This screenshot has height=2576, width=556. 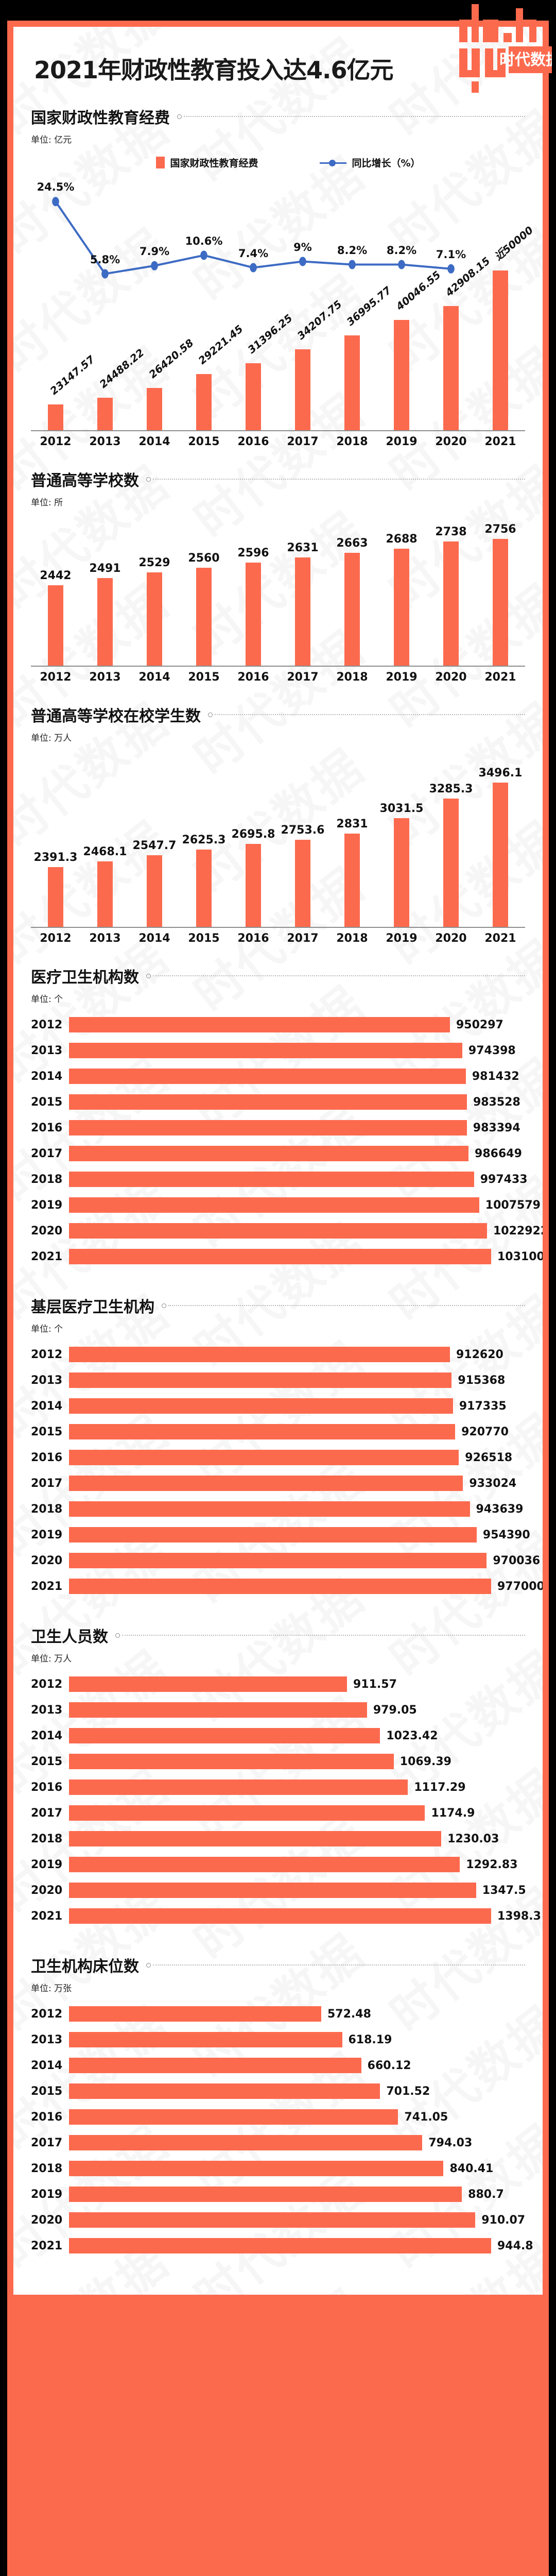 I want to click on page-title: 2021年财政性教育投入达4.6亿元, so click(x=214, y=70).